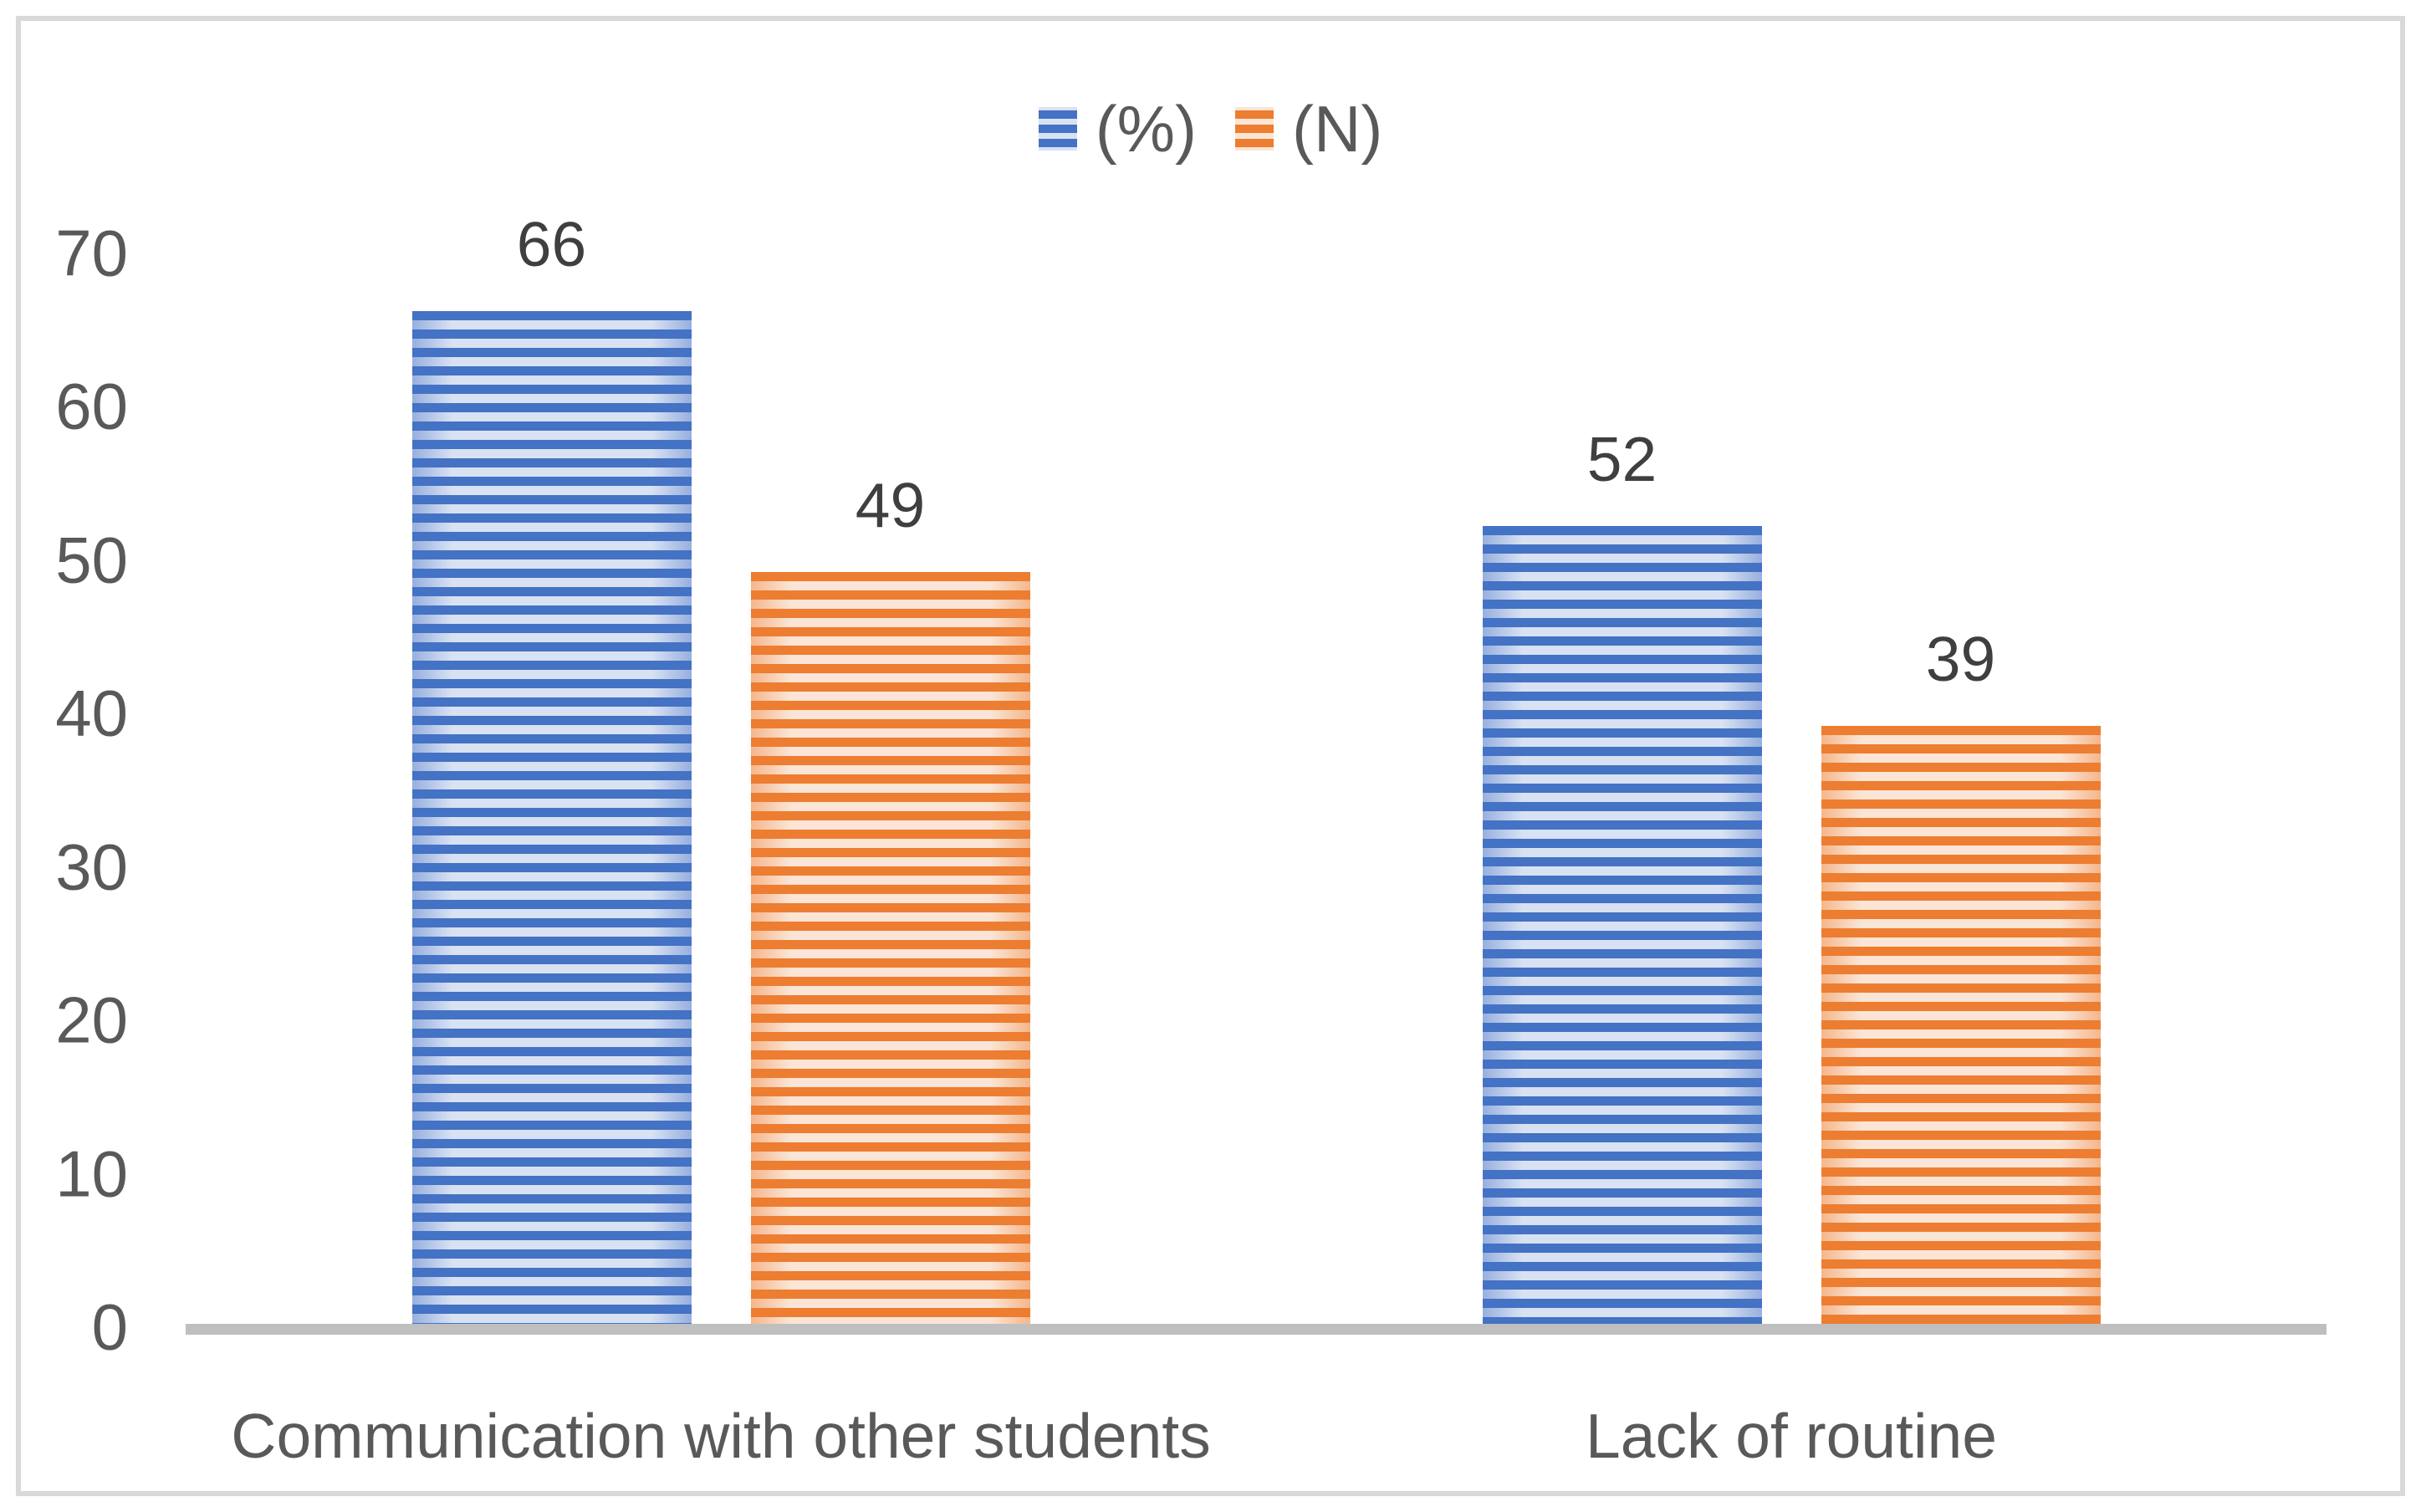 This screenshot has height=1512, width=2421. What do you see at coordinates (1146, 129) in the screenshot?
I see `legend-label: (%)` at bounding box center [1146, 129].